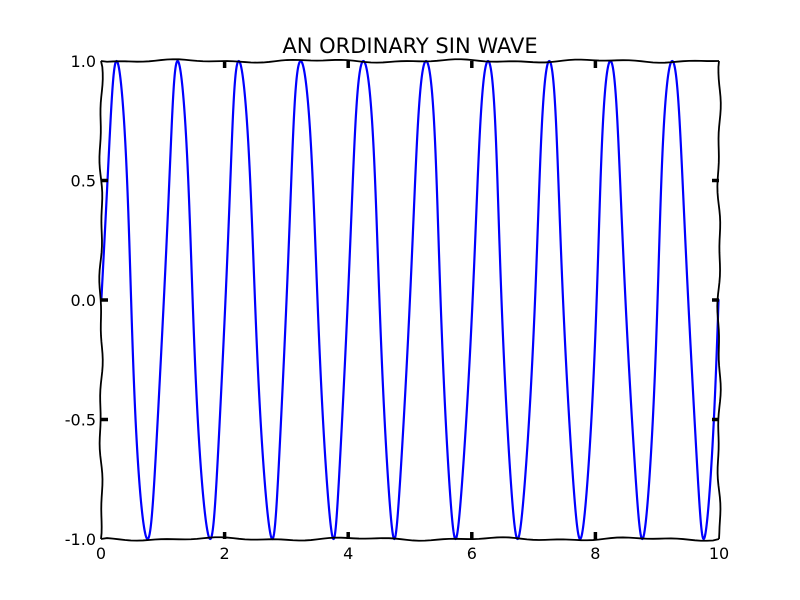  Describe the element at coordinates (472, 553) in the screenshot. I see `x-tick-label: 6` at that location.